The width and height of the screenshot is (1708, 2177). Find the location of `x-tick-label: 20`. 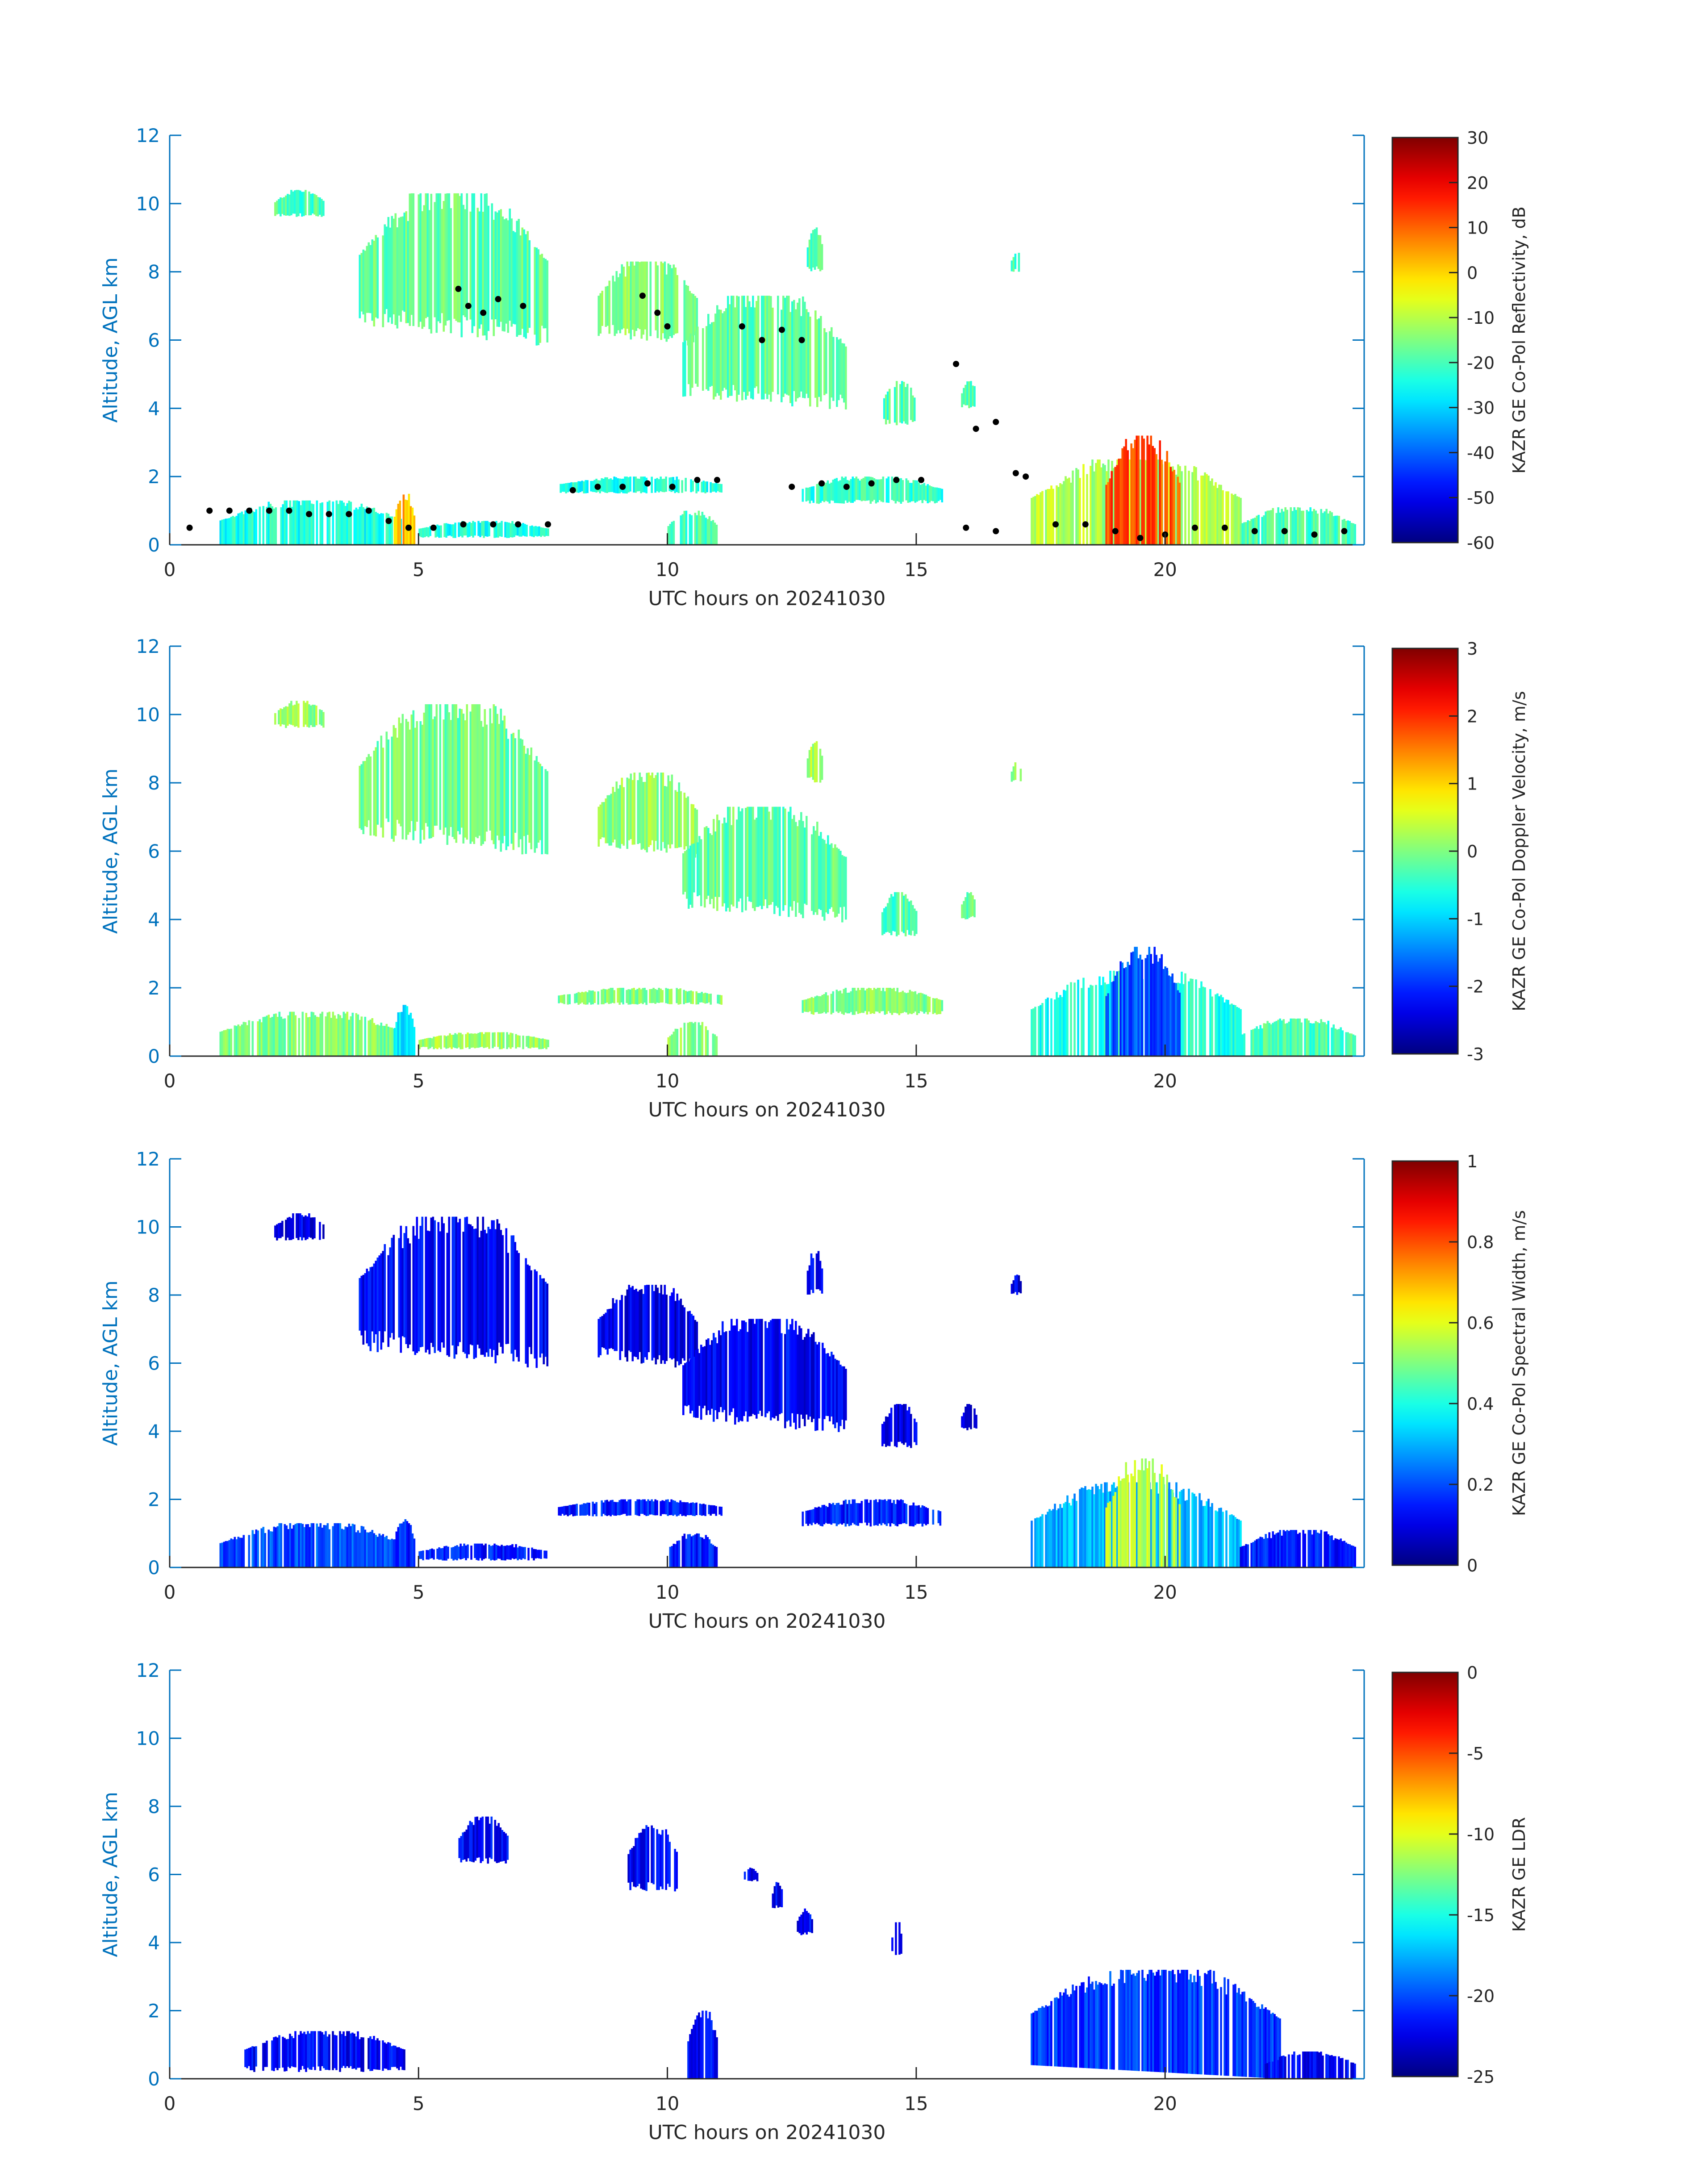

x-tick-label: 20 is located at coordinates (1165, 1081).